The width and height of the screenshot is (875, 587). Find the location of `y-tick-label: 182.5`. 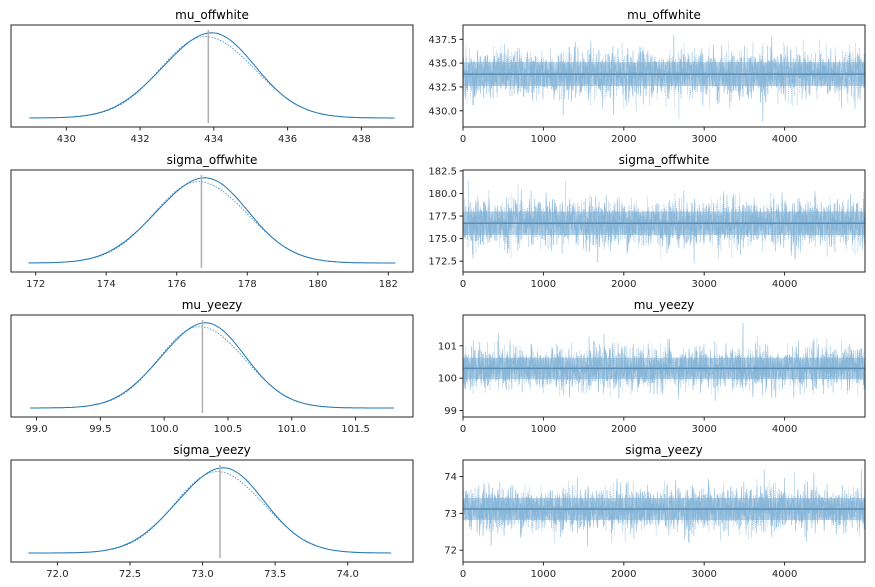

y-tick-label: 182.5 is located at coordinates (442, 171).